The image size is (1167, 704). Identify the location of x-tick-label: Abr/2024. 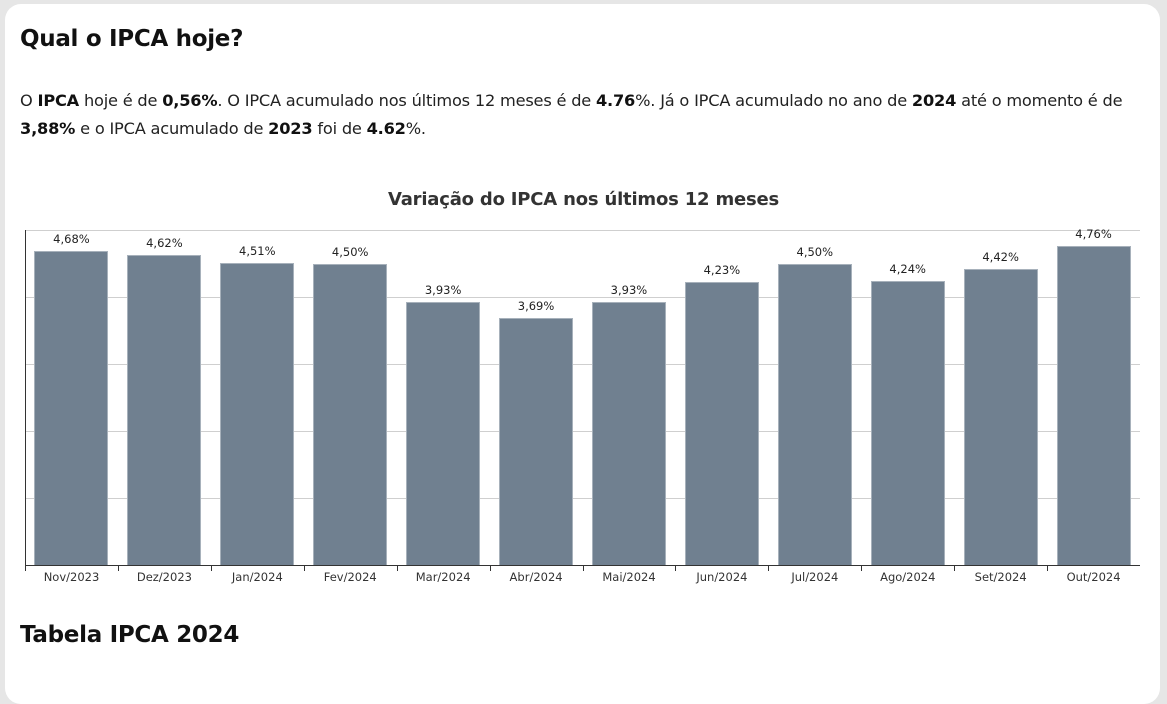
(536, 577).